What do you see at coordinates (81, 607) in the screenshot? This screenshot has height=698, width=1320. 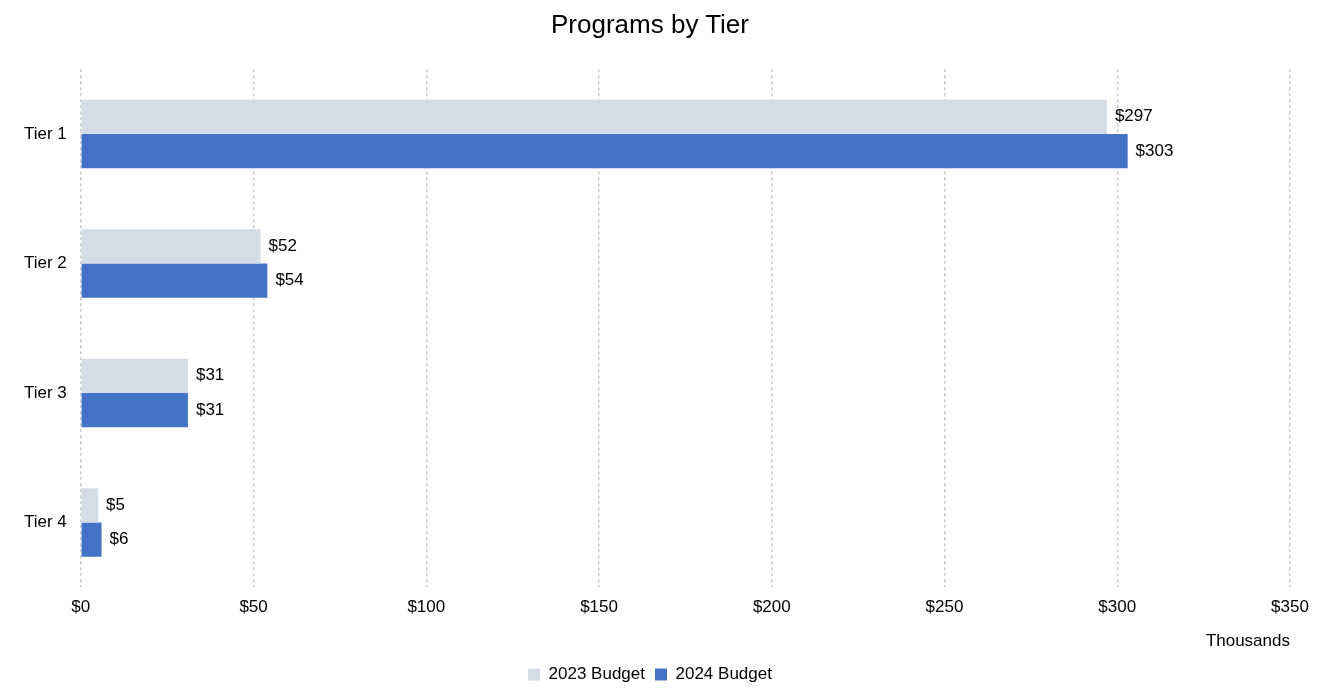 I see `x-tick-label: $0` at bounding box center [81, 607].